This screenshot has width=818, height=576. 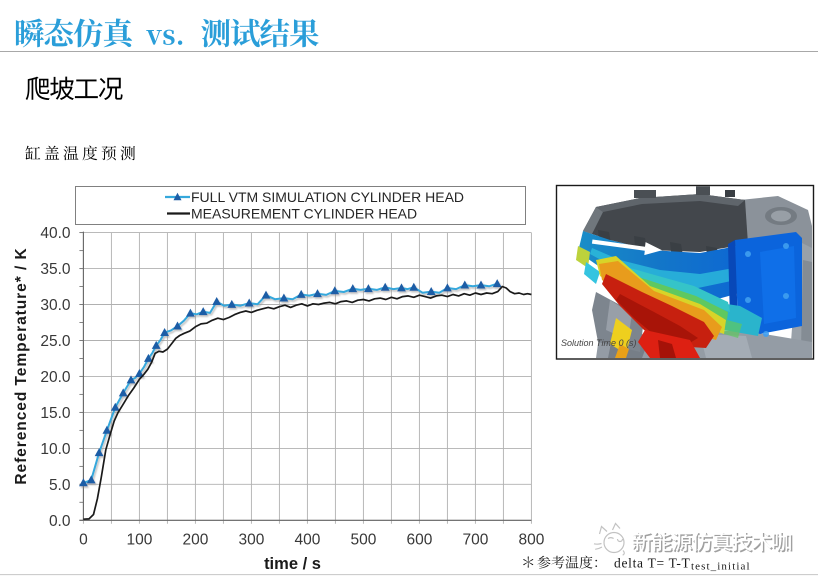 I want to click on svg-text: 25.0, so click(x=55, y=341).